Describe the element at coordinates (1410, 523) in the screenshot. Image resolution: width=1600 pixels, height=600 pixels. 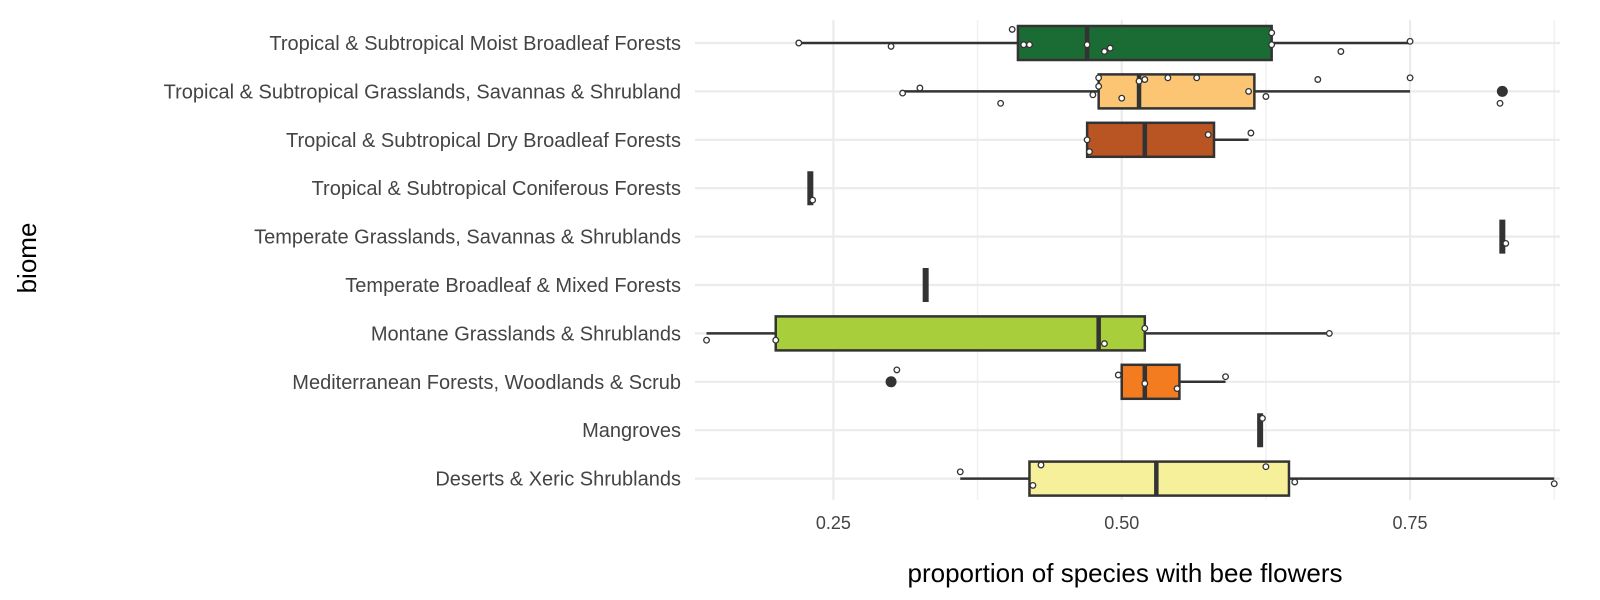
I see `x-tick-label: 0.75` at that location.